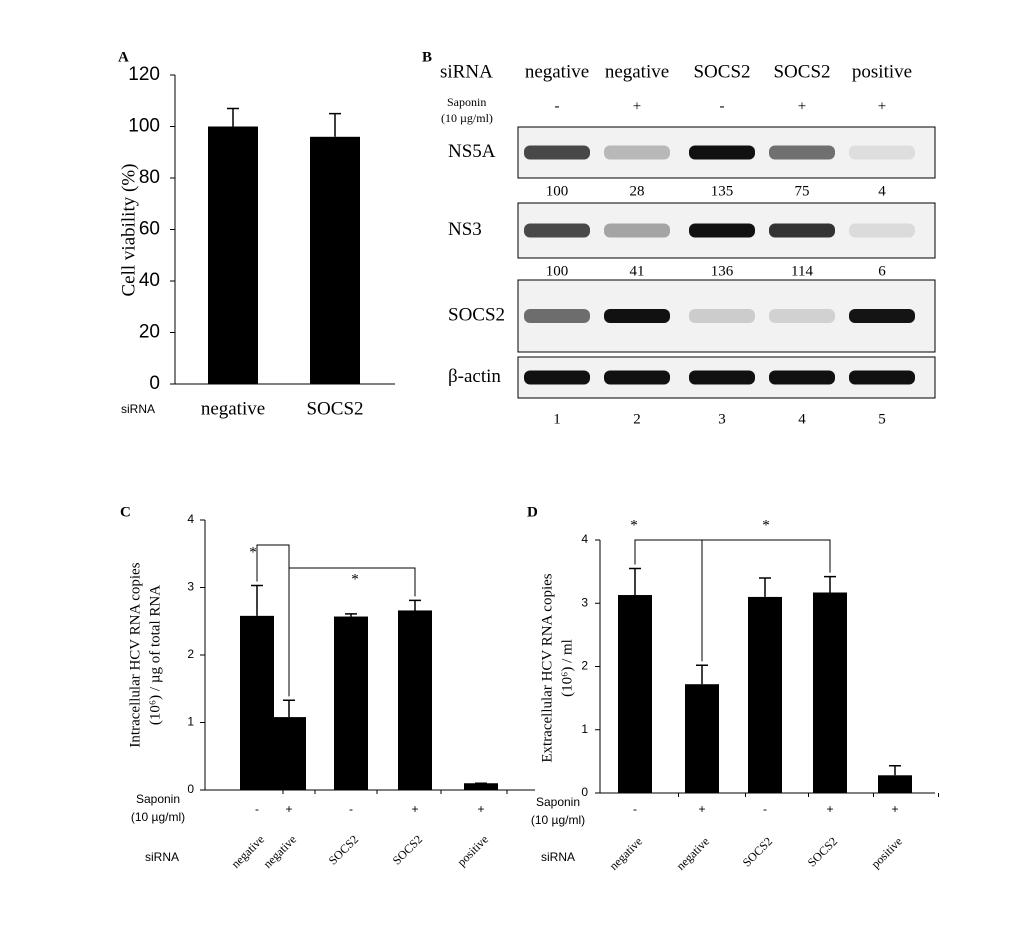 The image size is (1026, 926). Describe the element at coordinates (722, 271) in the screenshot. I see `band-quantity: 136` at that location.